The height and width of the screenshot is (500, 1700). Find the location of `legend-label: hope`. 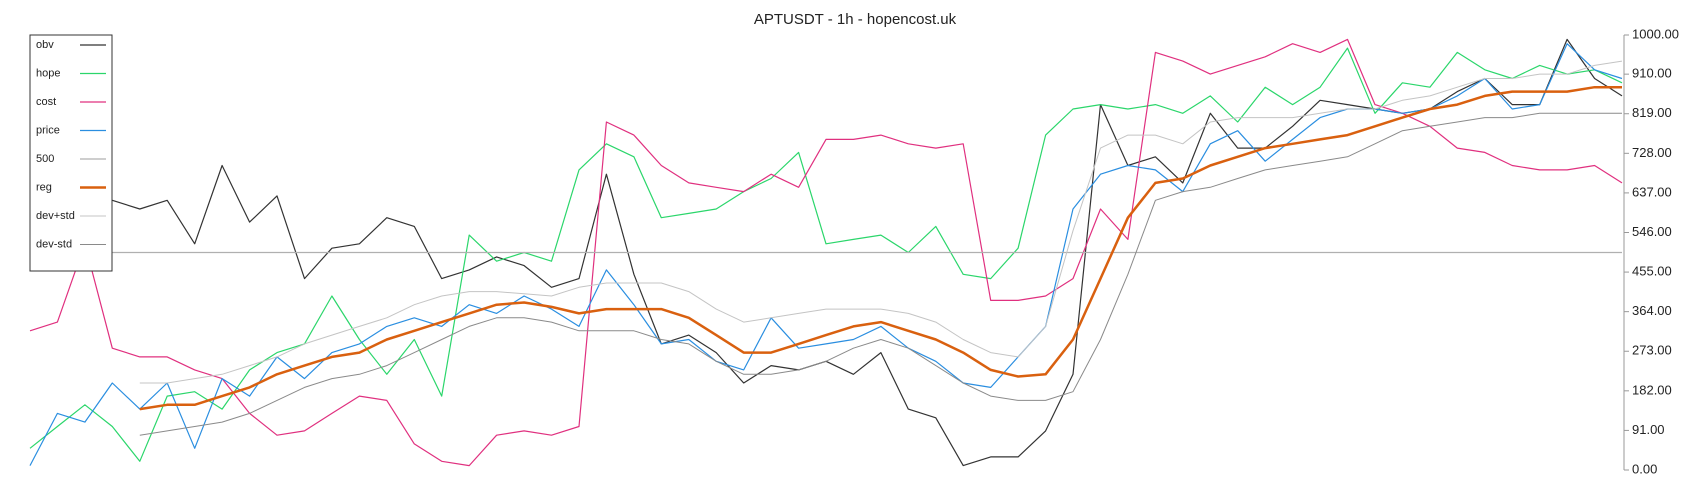

legend-label: hope is located at coordinates (48, 73).